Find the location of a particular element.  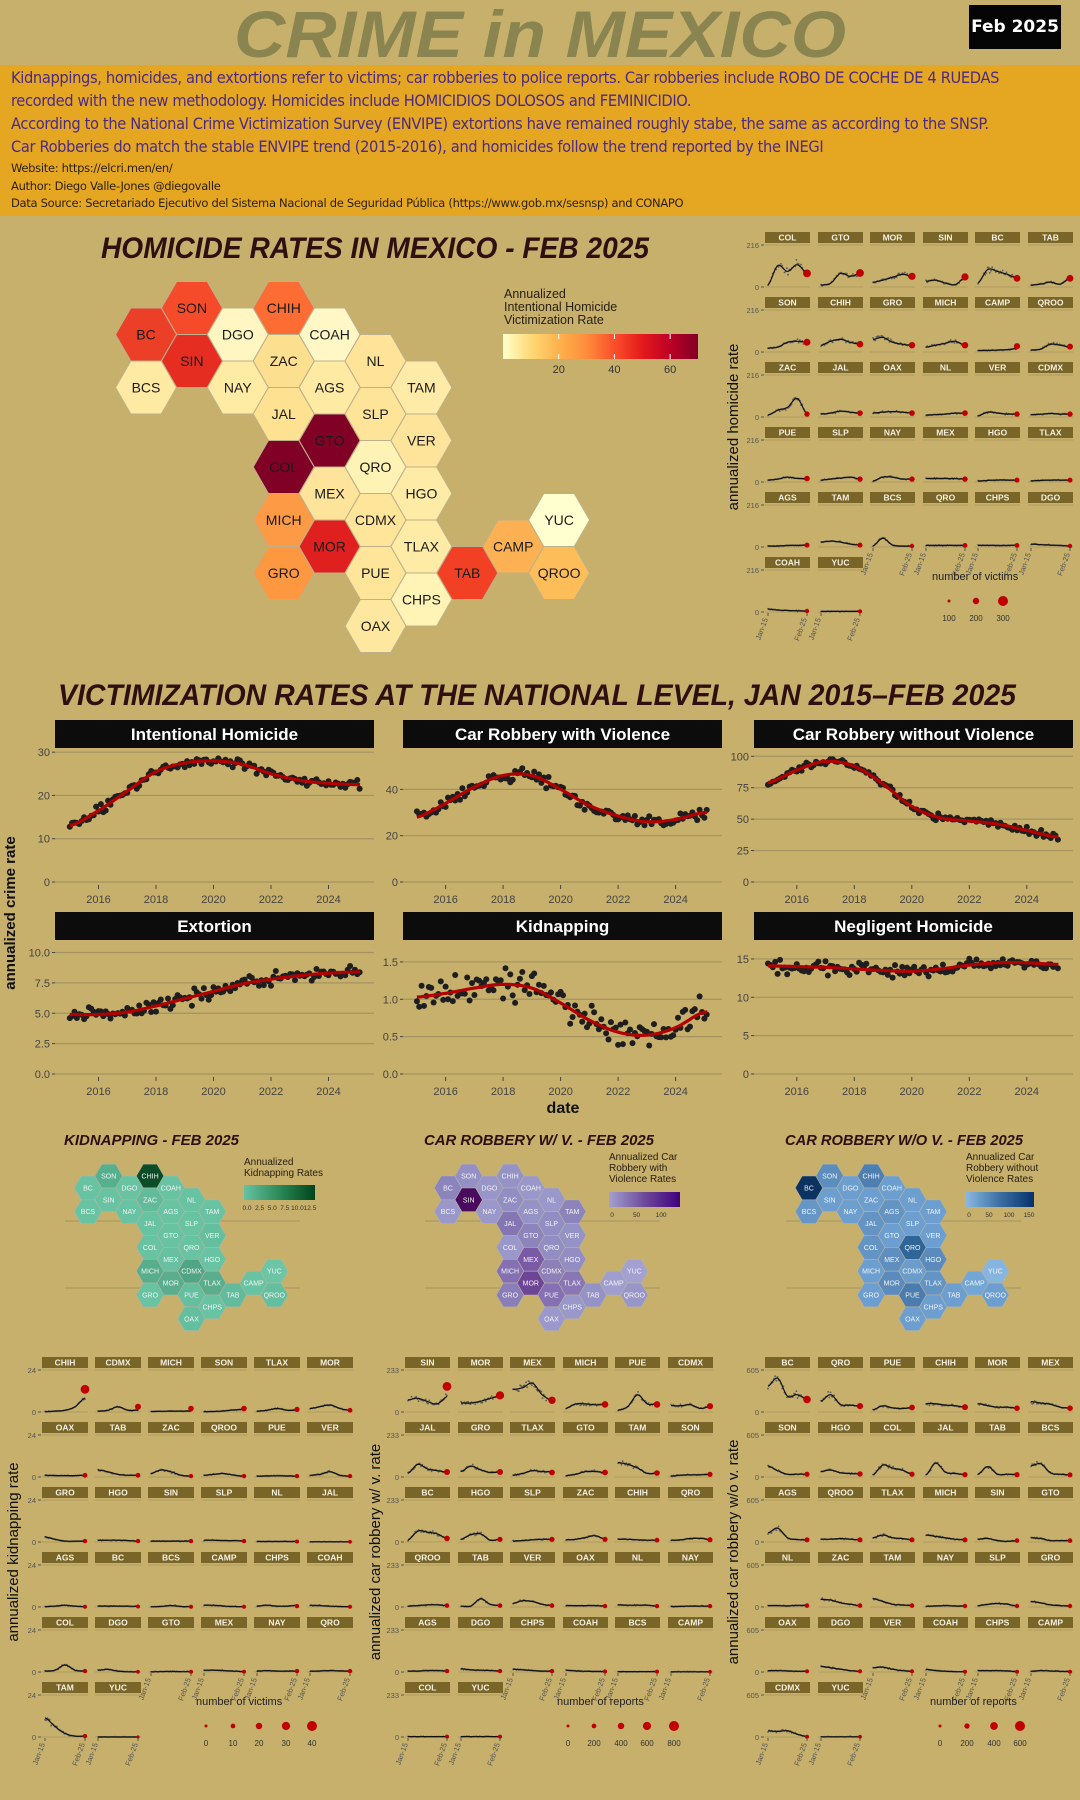

facet-panel-tam: TAM is located at coordinates (637, 1450).